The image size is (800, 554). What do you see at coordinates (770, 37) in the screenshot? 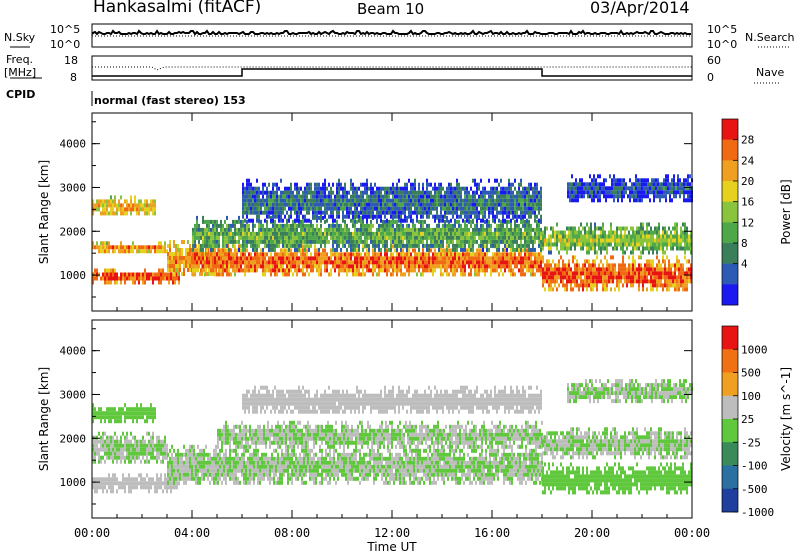
I see `nsearch-label: N.Search` at bounding box center [770, 37].